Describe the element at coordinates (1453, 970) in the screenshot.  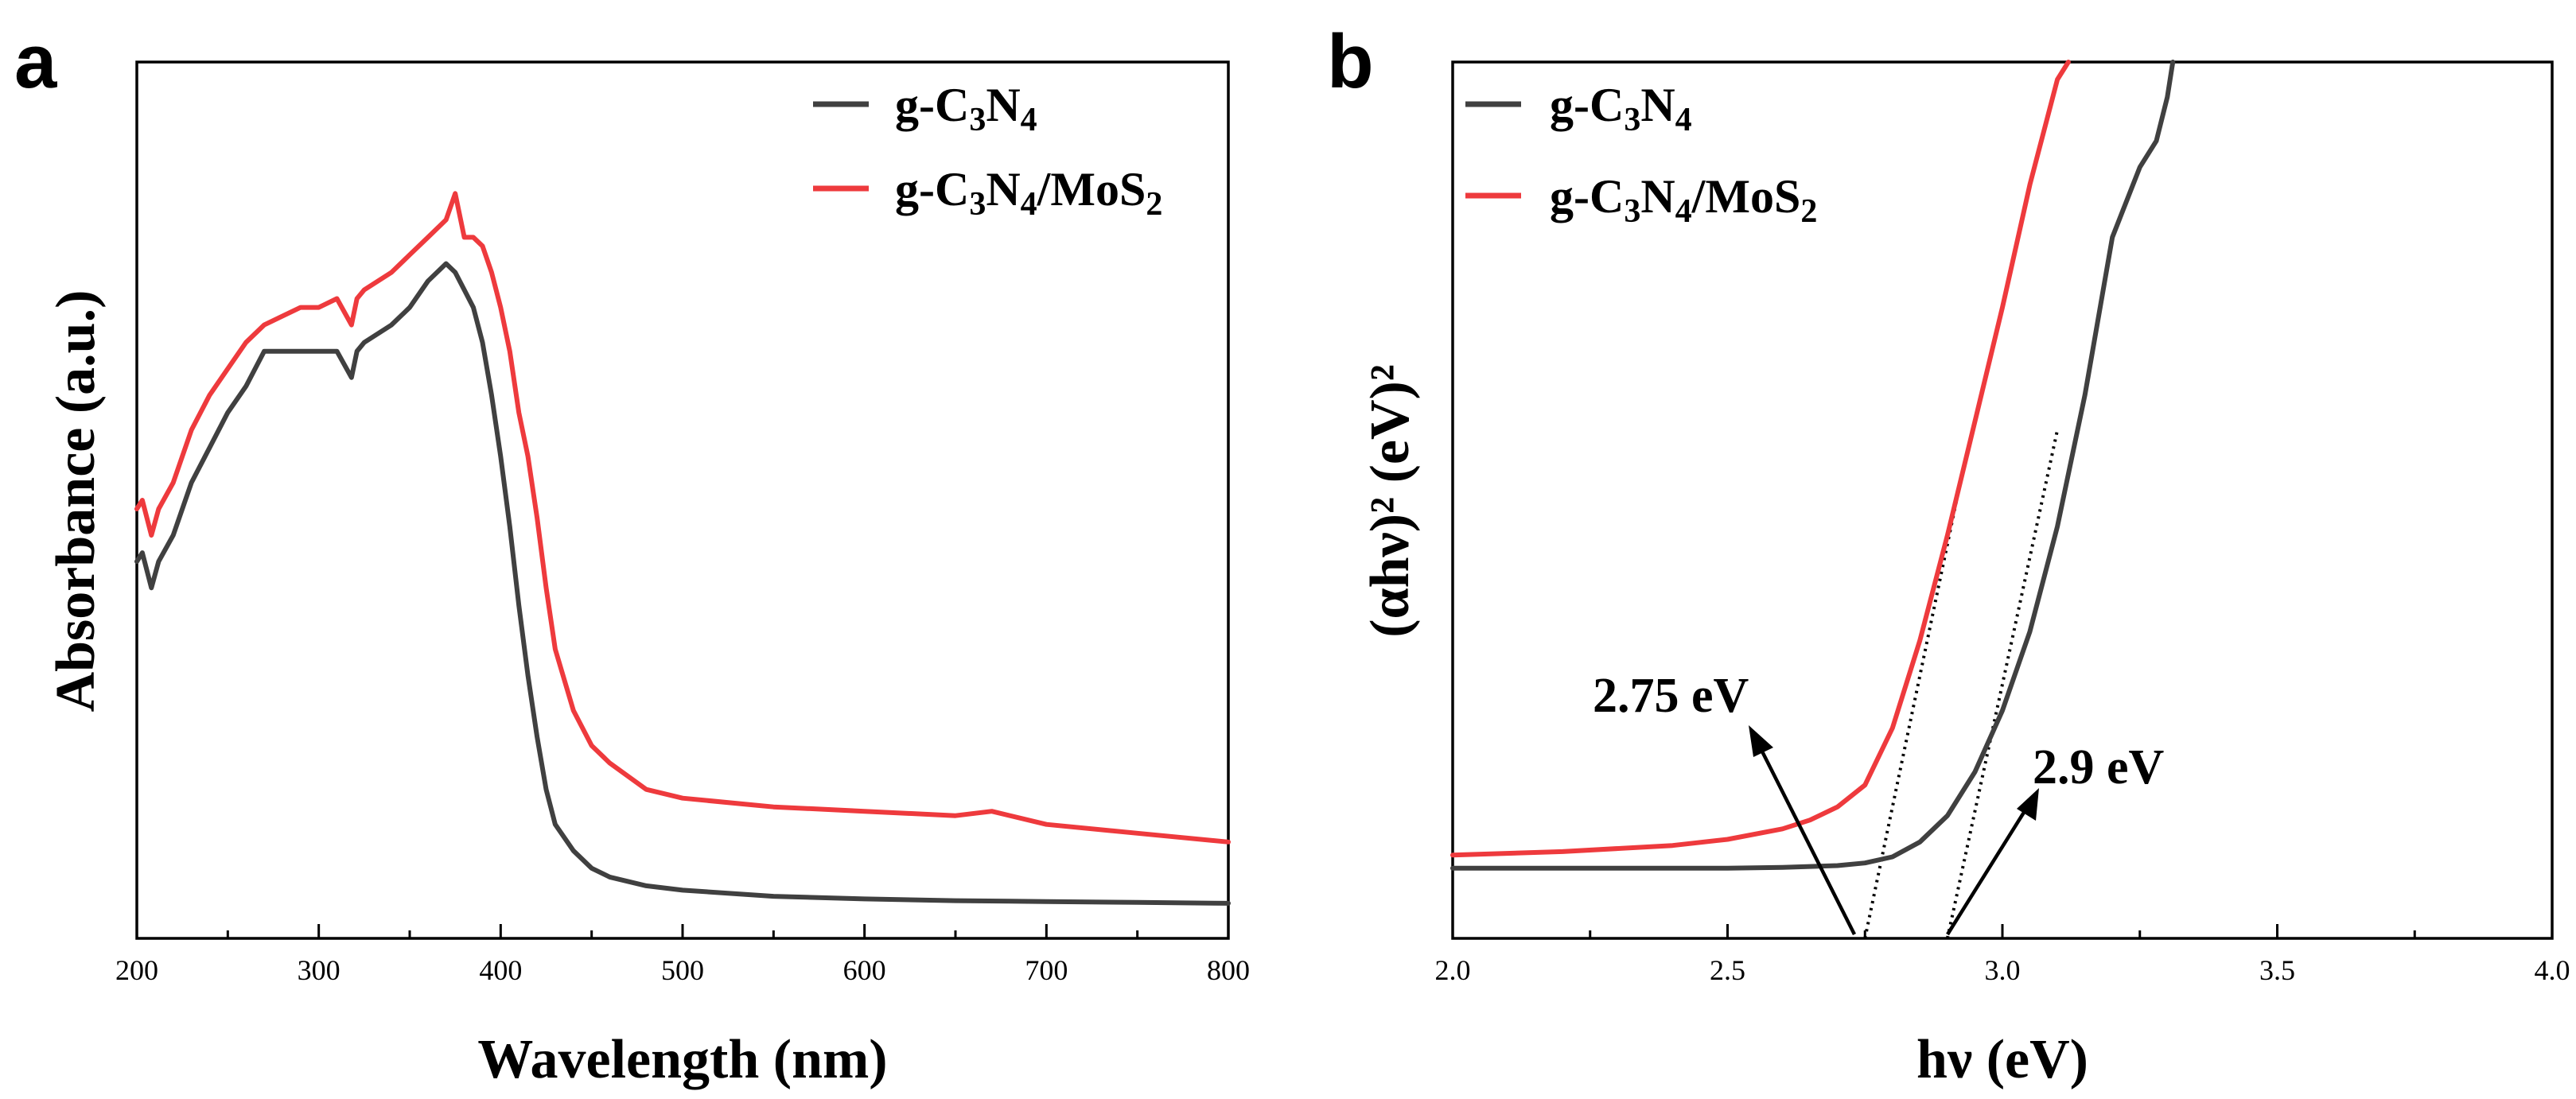
I see `x-tick-label: 2.0` at that location.